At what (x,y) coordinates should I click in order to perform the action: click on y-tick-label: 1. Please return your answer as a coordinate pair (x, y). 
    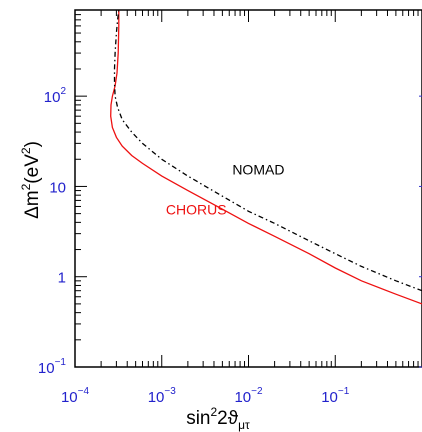
    Looking at the image, I should click on (62, 278).